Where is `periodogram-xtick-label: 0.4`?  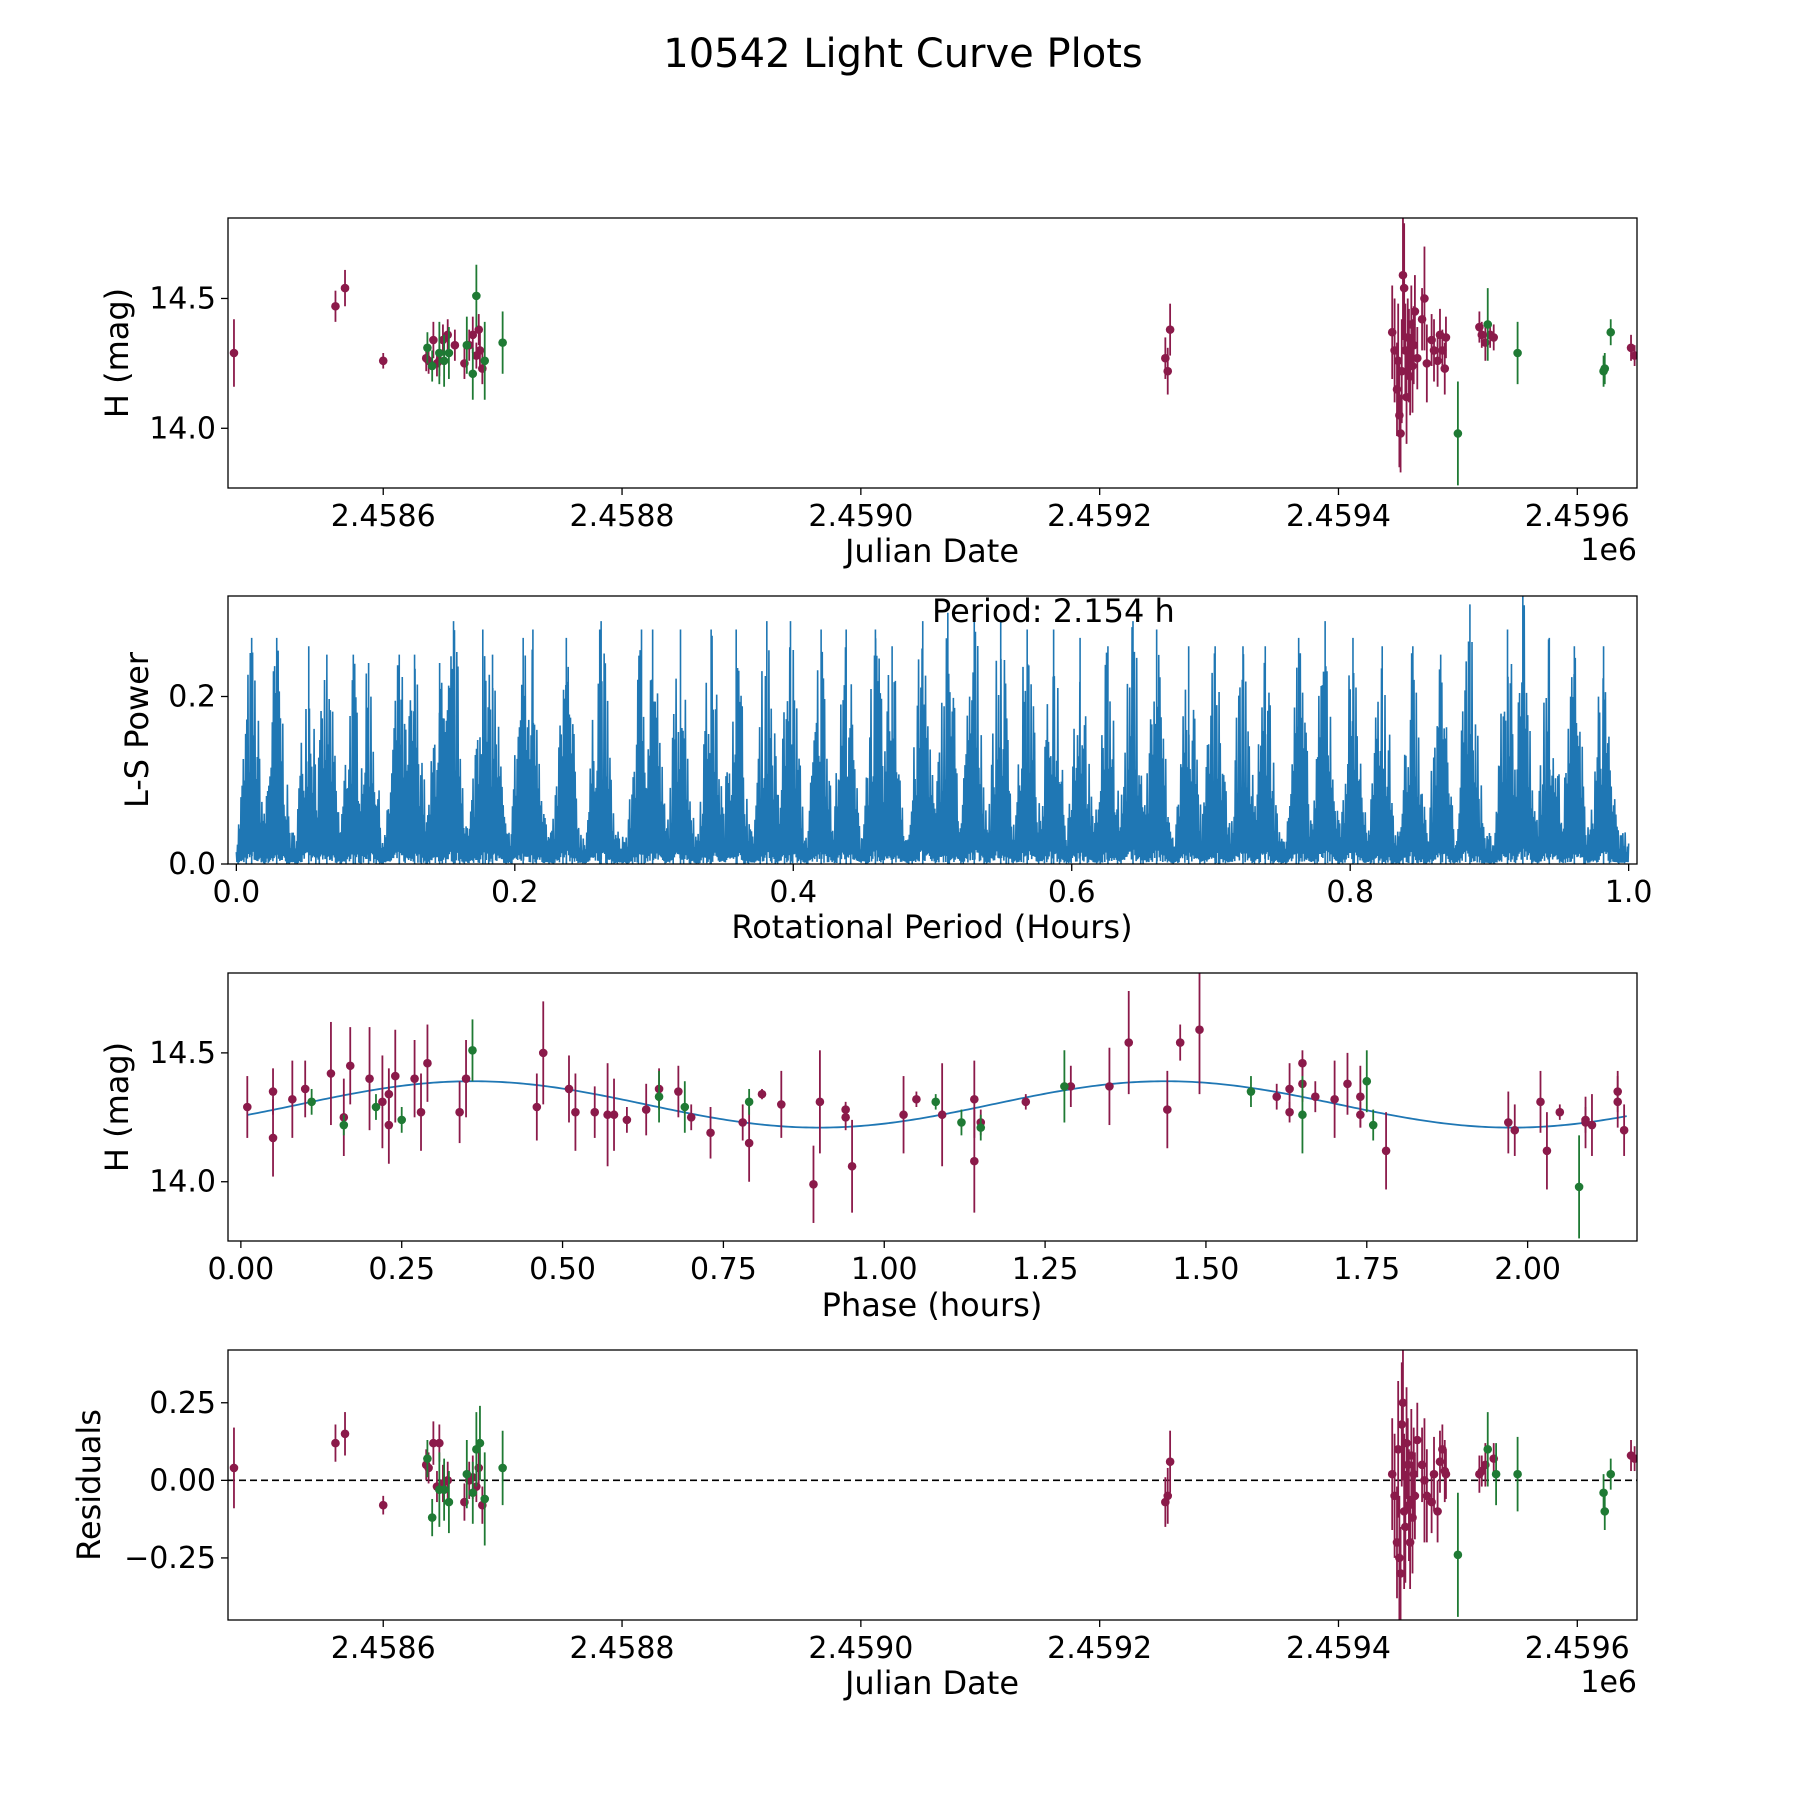
periodogram-xtick-label: 0.4 is located at coordinates (793, 892).